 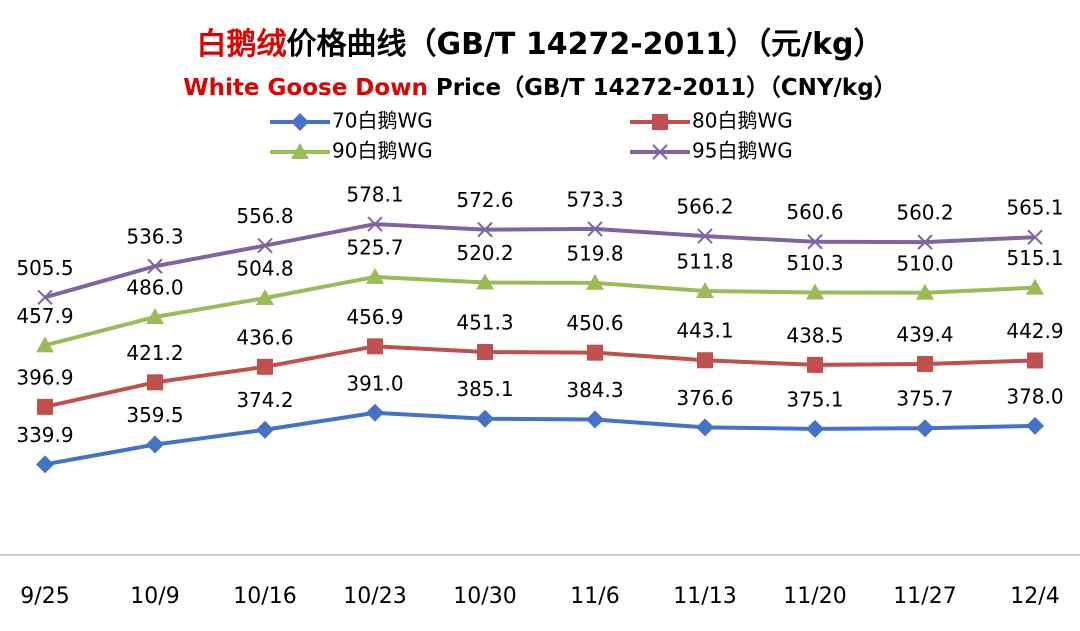 What do you see at coordinates (594, 199) in the screenshot?
I see `data-label: 573.3` at bounding box center [594, 199].